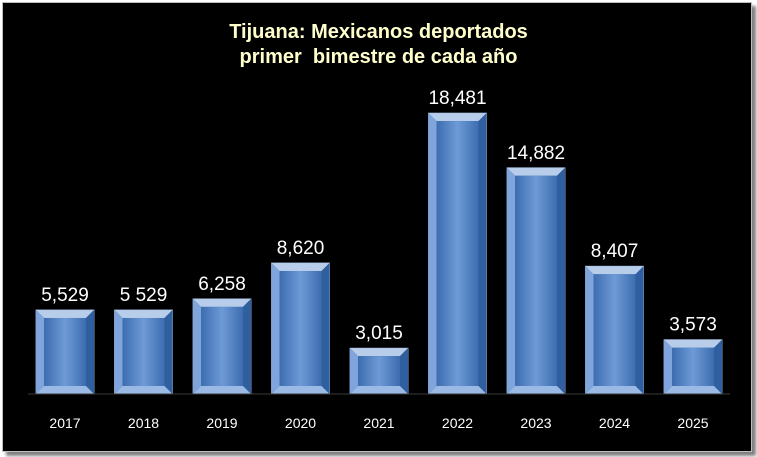 This screenshot has width=757, height=457. What do you see at coordinates (143, 423) in the screenshot?
I see `category-label-2018: 2018` at bounding box center [143, 423].